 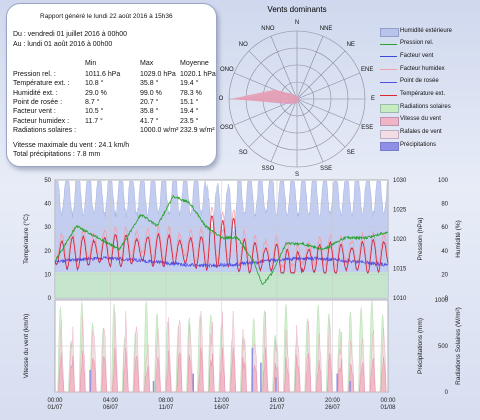 What do you see at coordinates (227, 128) in the screenshot?
I see `wind-rose-direction-label: OSO` at bounding box center [227, 128].